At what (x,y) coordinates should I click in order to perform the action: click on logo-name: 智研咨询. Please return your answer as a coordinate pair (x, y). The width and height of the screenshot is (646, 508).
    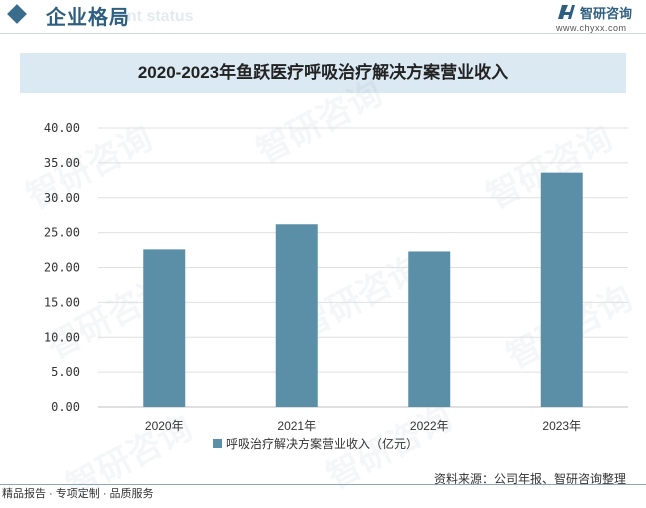
    Looking at the image, I should click on (606, 13).